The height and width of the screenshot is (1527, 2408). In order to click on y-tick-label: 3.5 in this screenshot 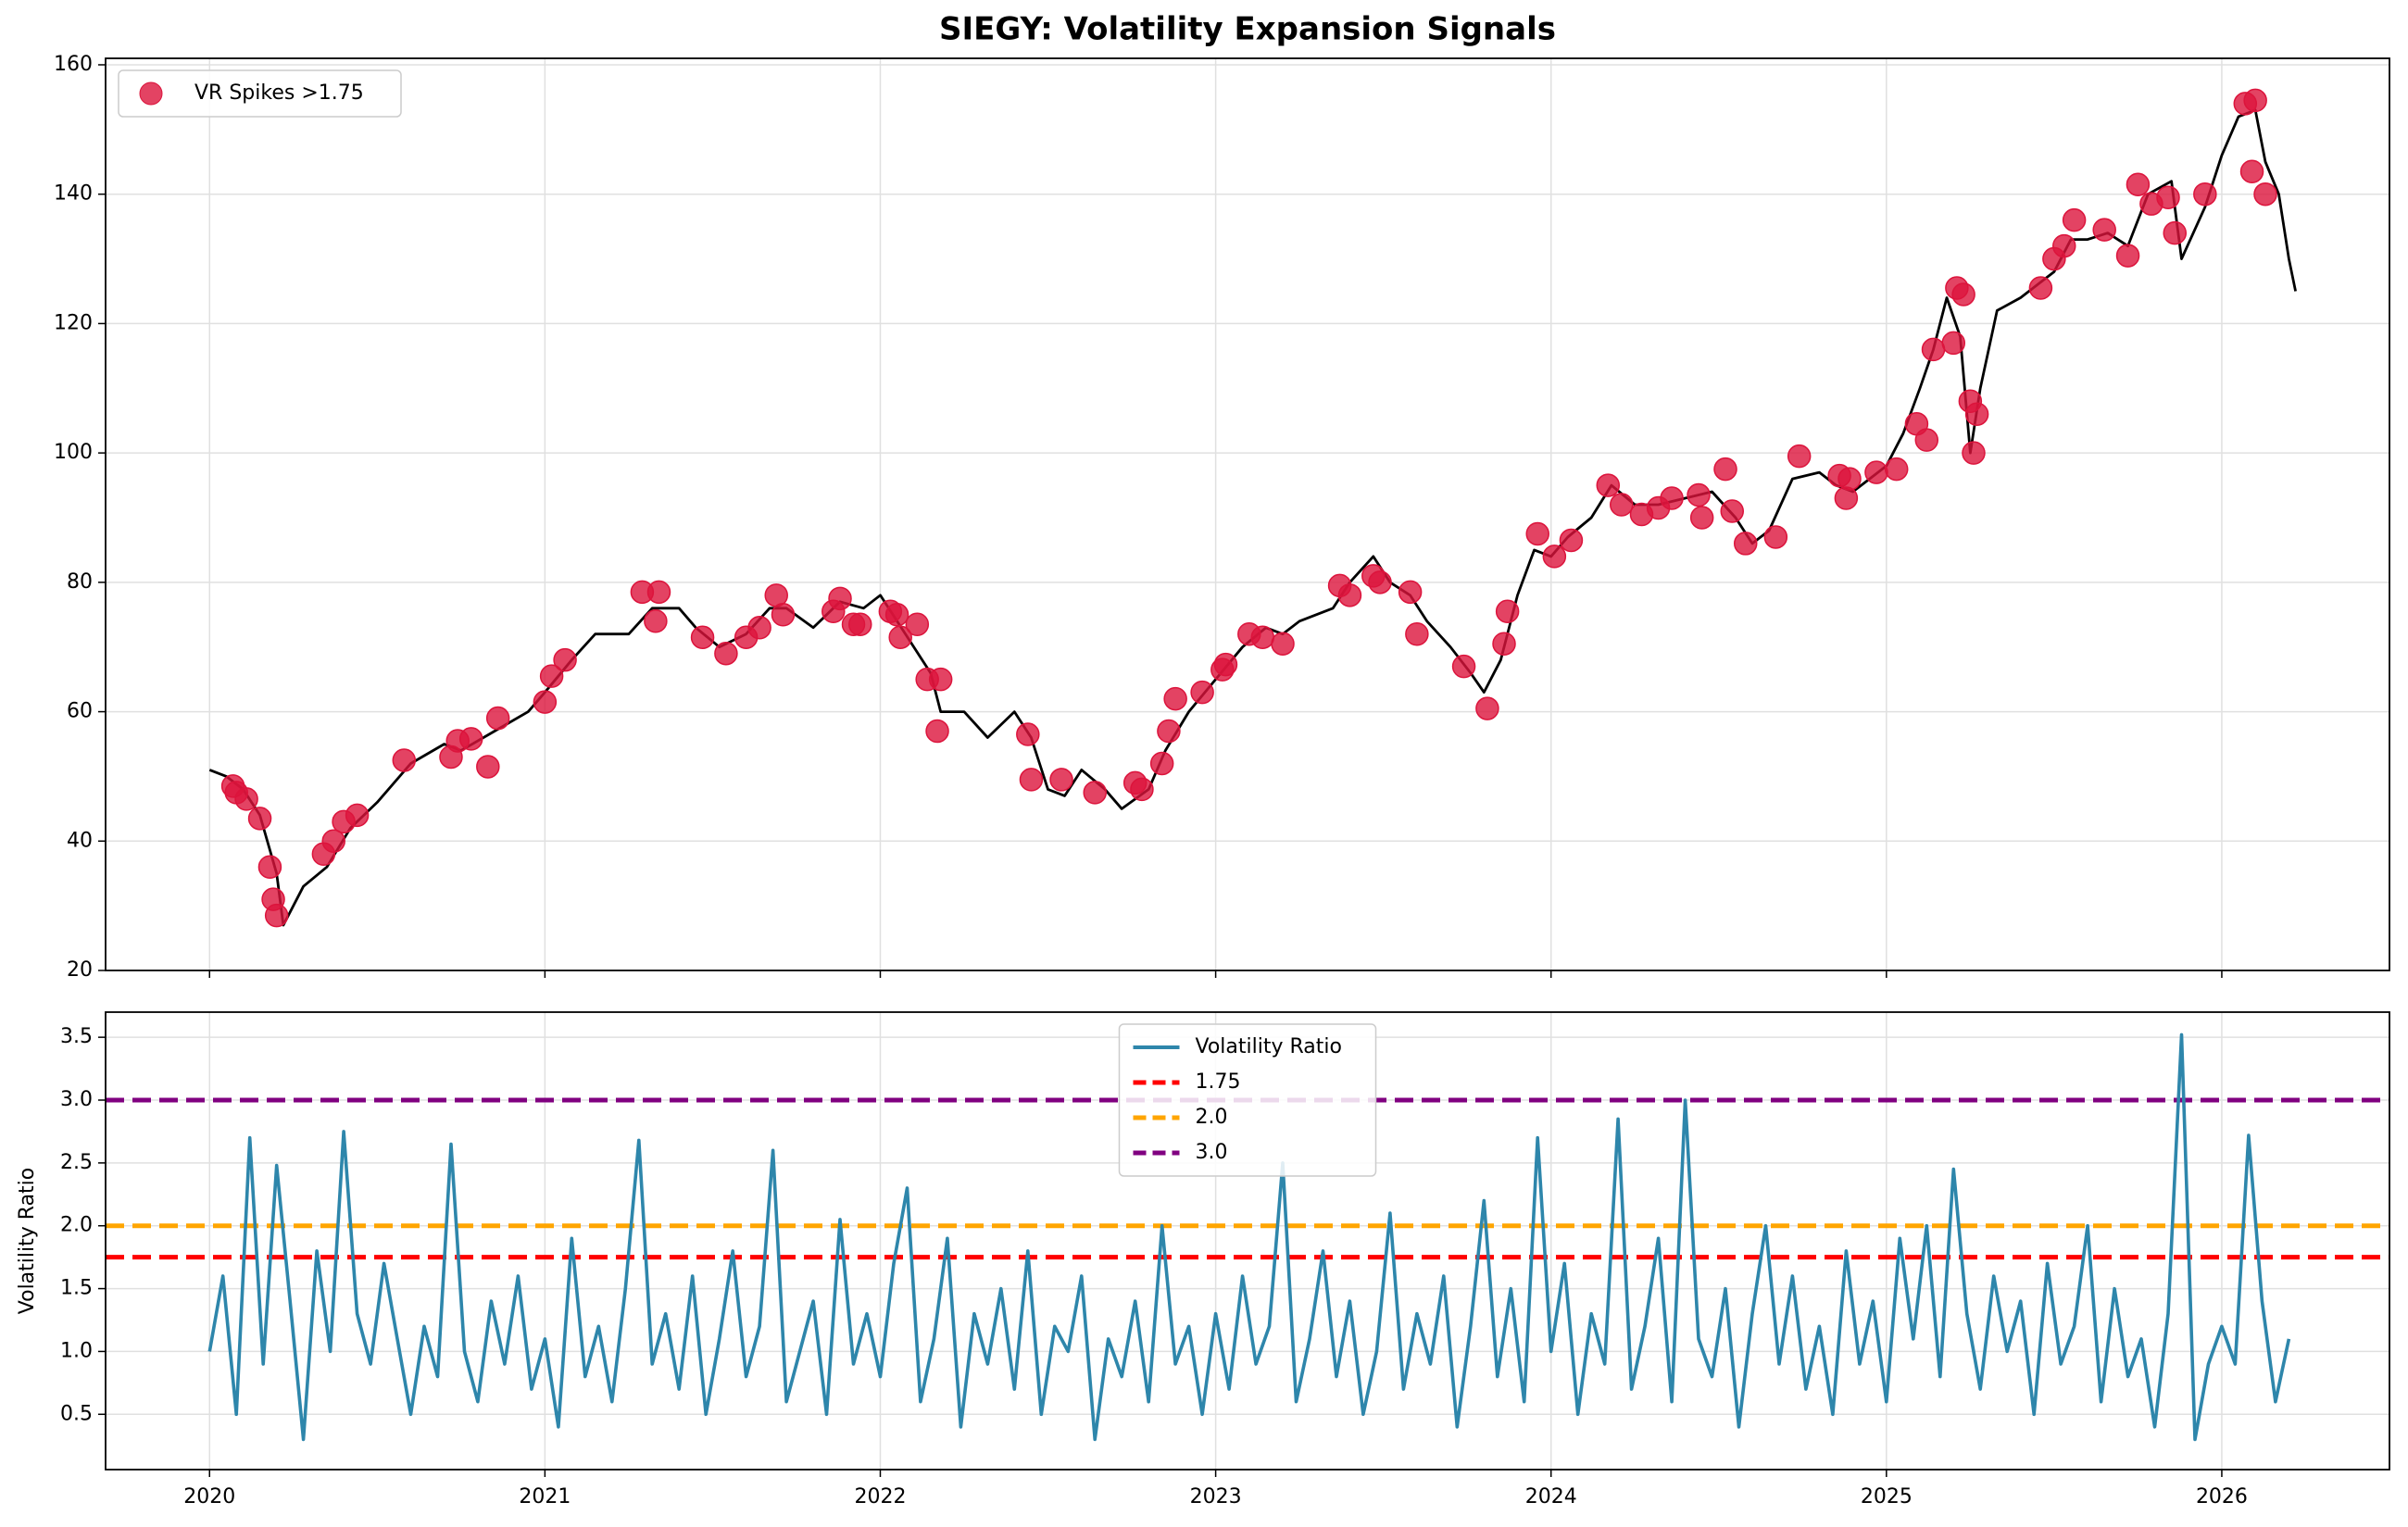, I will do `click(76, 1036)`.